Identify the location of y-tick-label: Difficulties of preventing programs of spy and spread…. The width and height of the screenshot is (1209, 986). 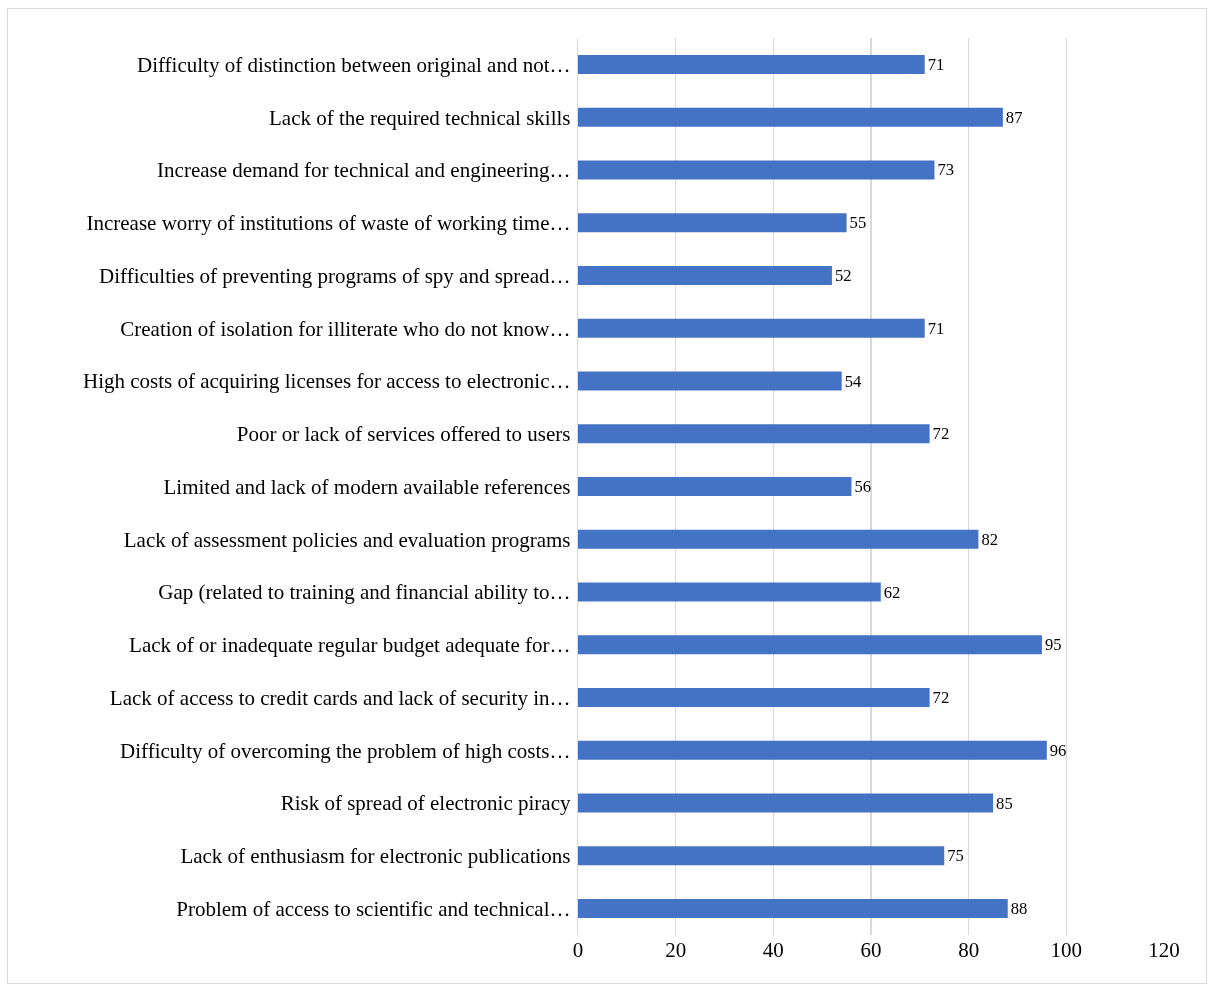
(335, 275).